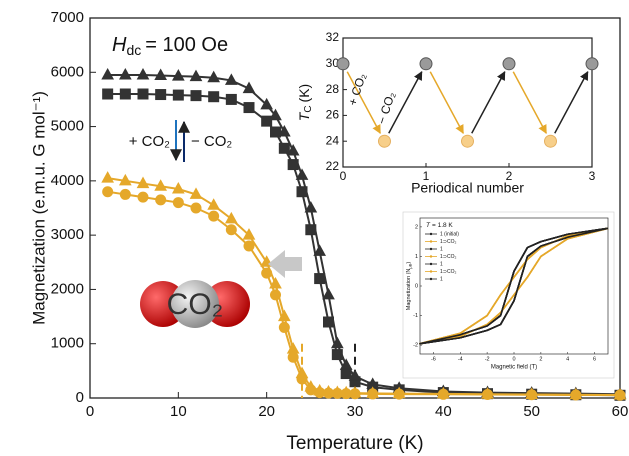 Image resolution: width=629 pixels, height=456 pixels. I want to click on y-tick-label: 30, so click(333, 63).